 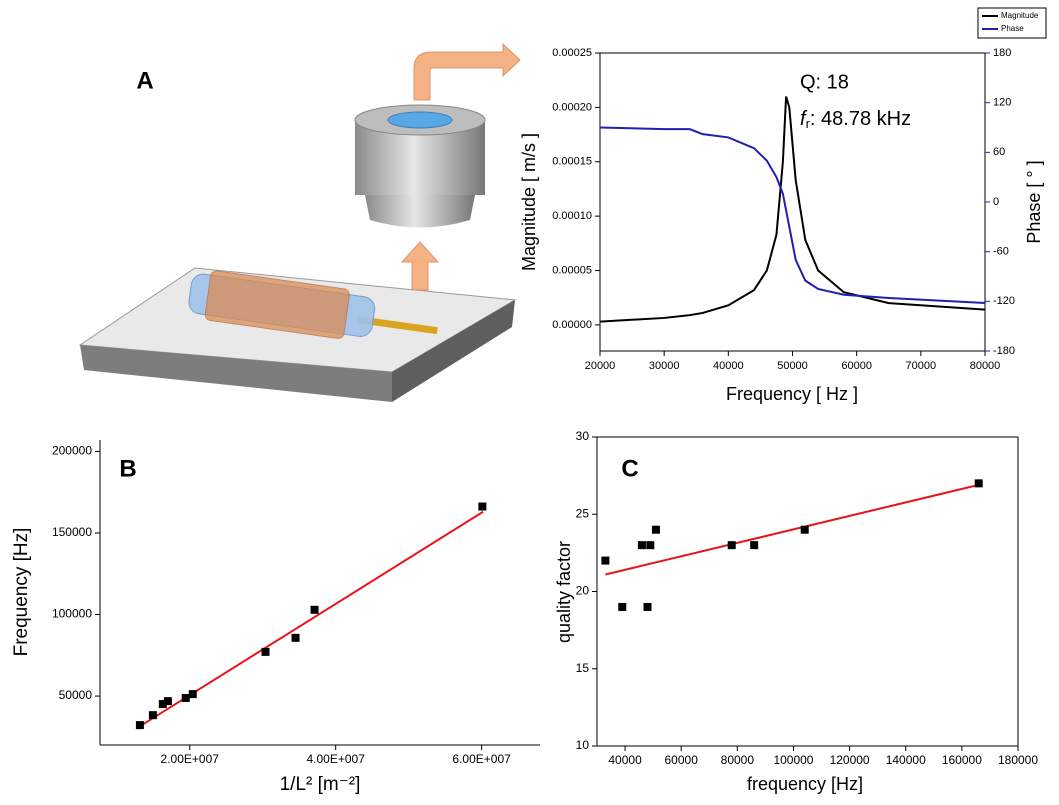 I want to click on y2-tick-label: 0, so click(x=996, y=202).